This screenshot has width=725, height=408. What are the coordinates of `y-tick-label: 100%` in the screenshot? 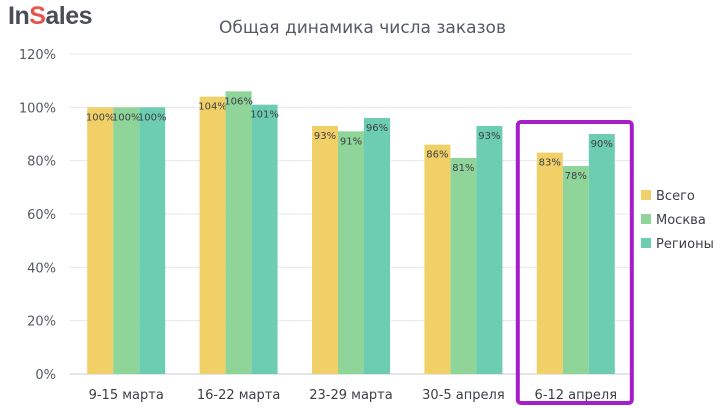 It's located at (37, 108).